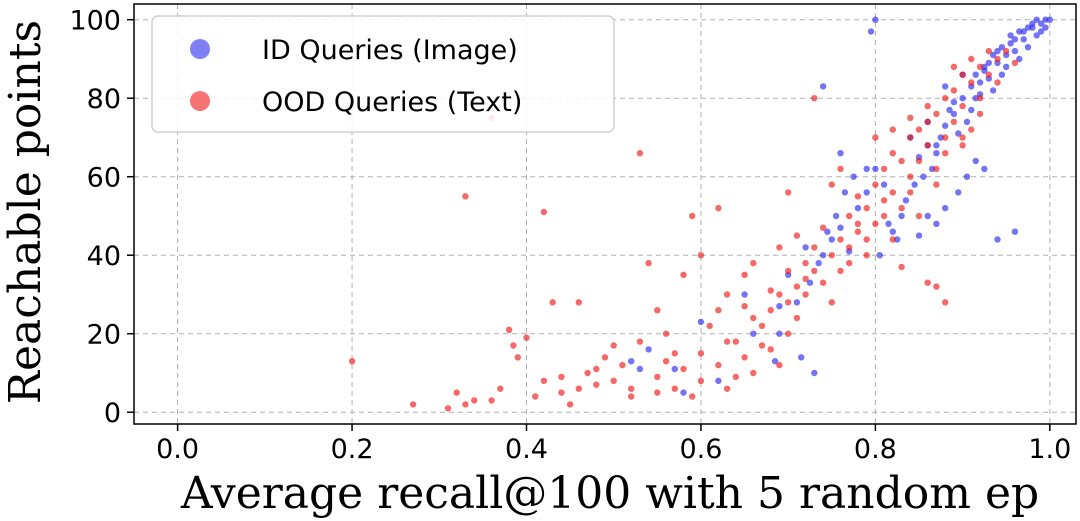  What do you see at coordinates (104, 178) in the screenshot?
I see `y-tick-label: 60` at bounding box center [104, 178].